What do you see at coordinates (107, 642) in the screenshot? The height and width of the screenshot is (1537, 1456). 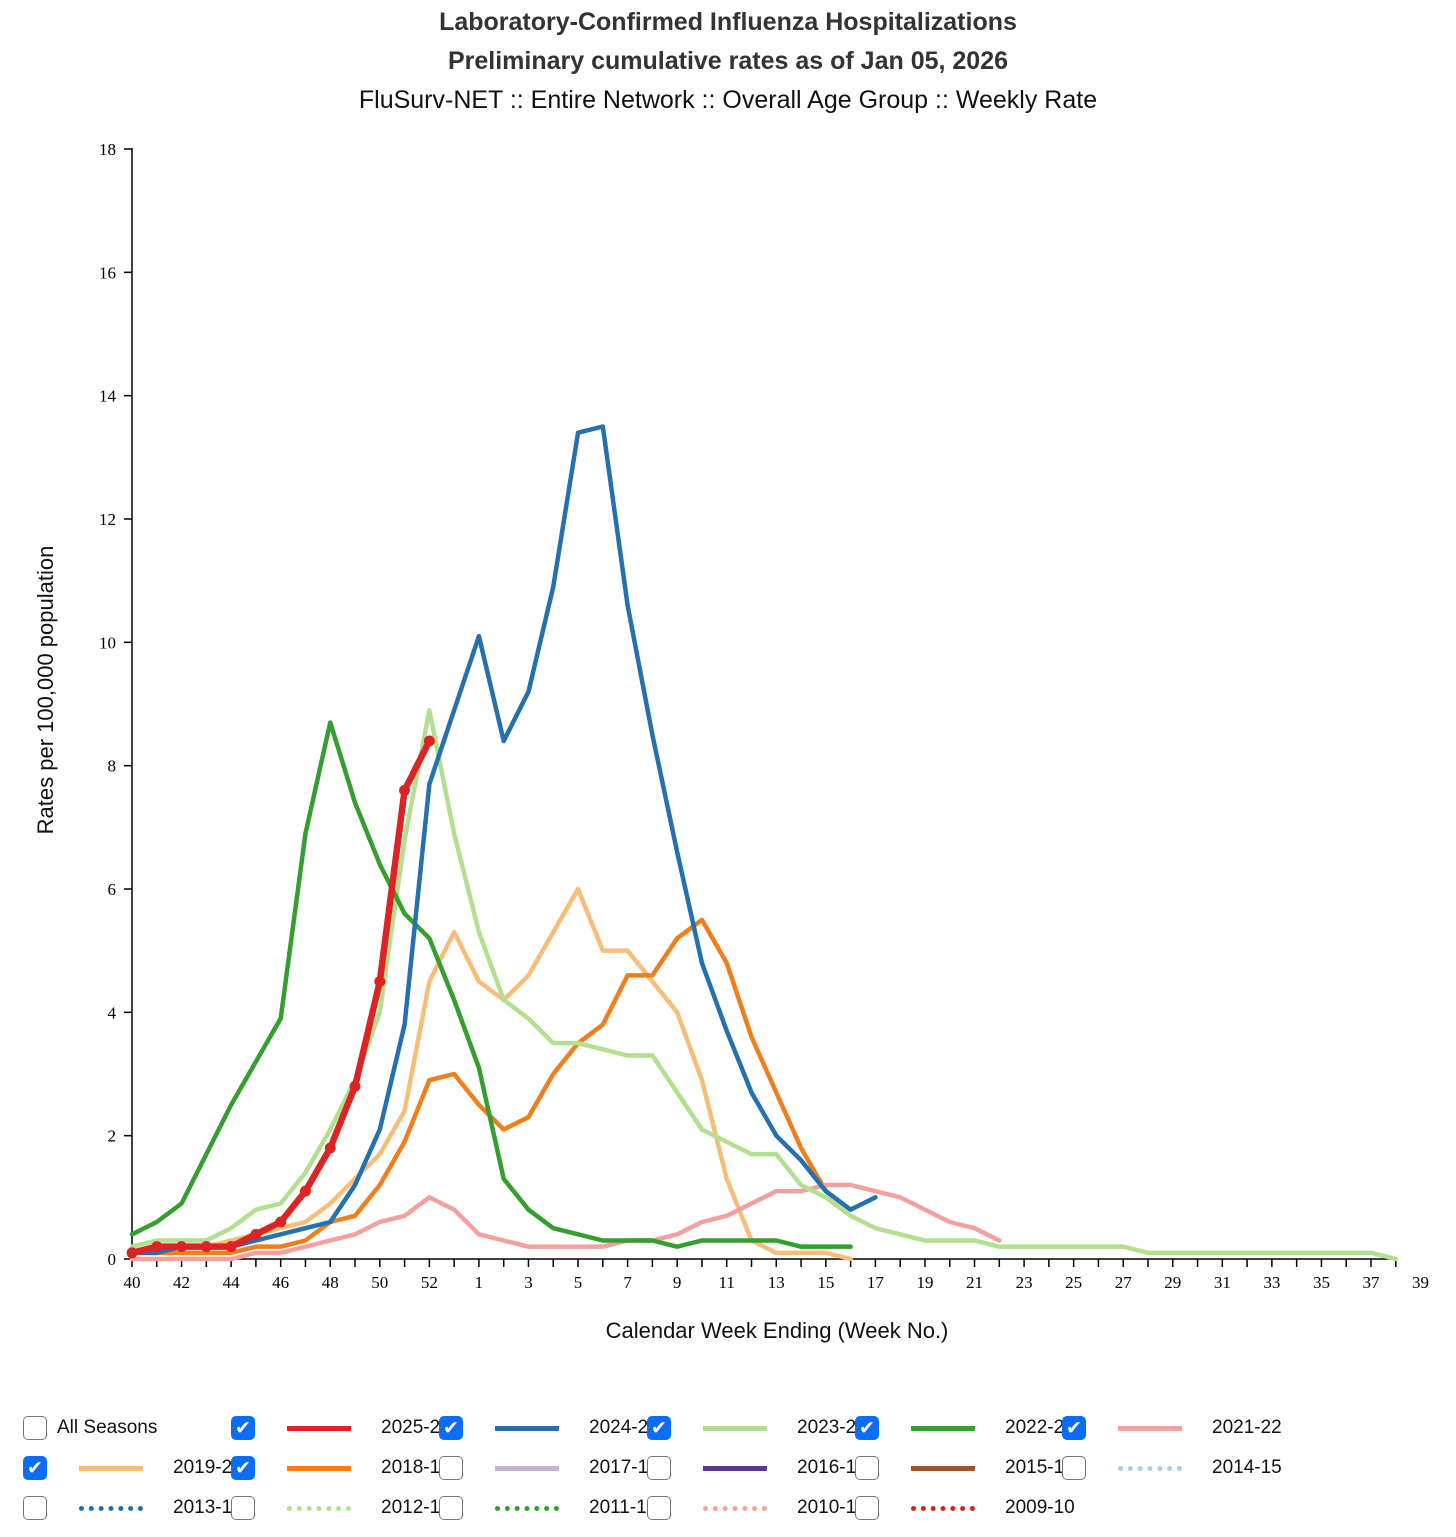 I see `y-tick-label: 10` at bounding box center [107, 642].